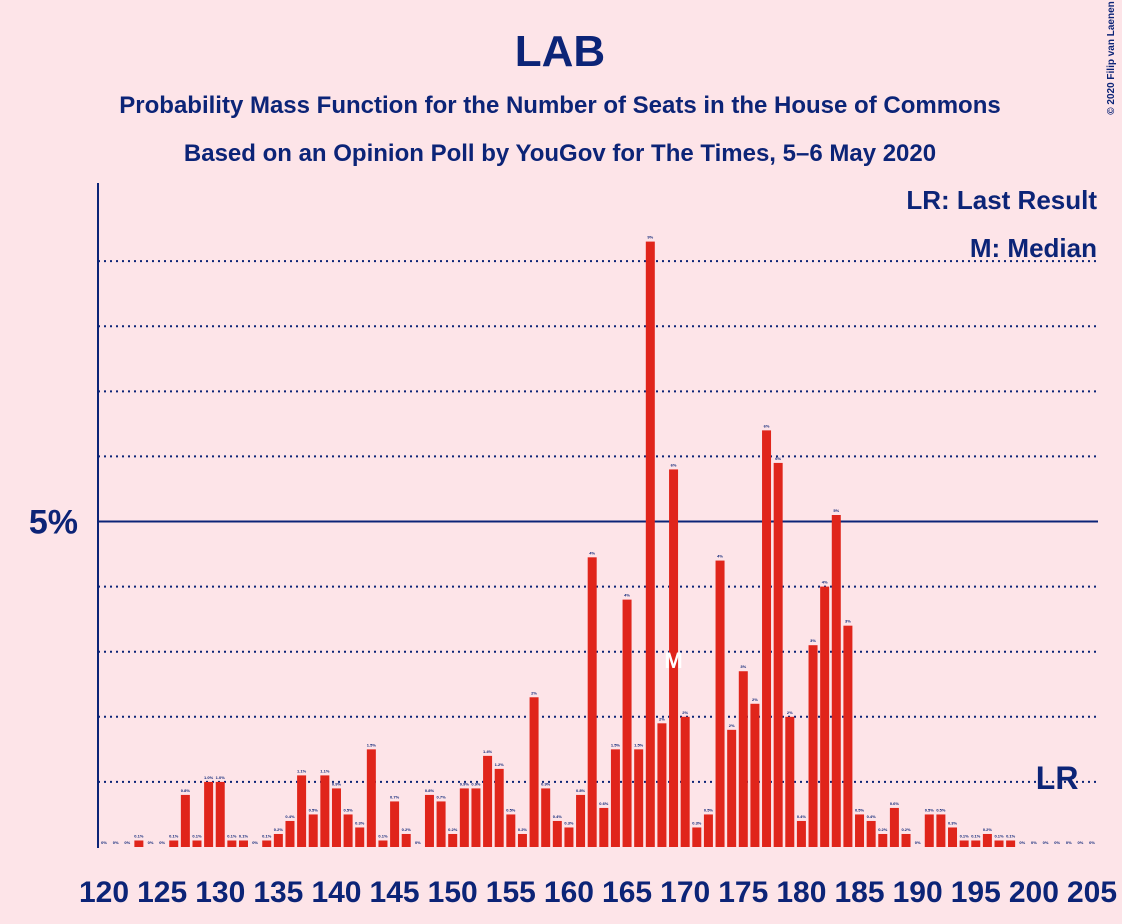 The image size is (1122, 924). Describe the element at coordinates (104, 892) in the screenshot. I see `x-tick-label: 120` at that location.